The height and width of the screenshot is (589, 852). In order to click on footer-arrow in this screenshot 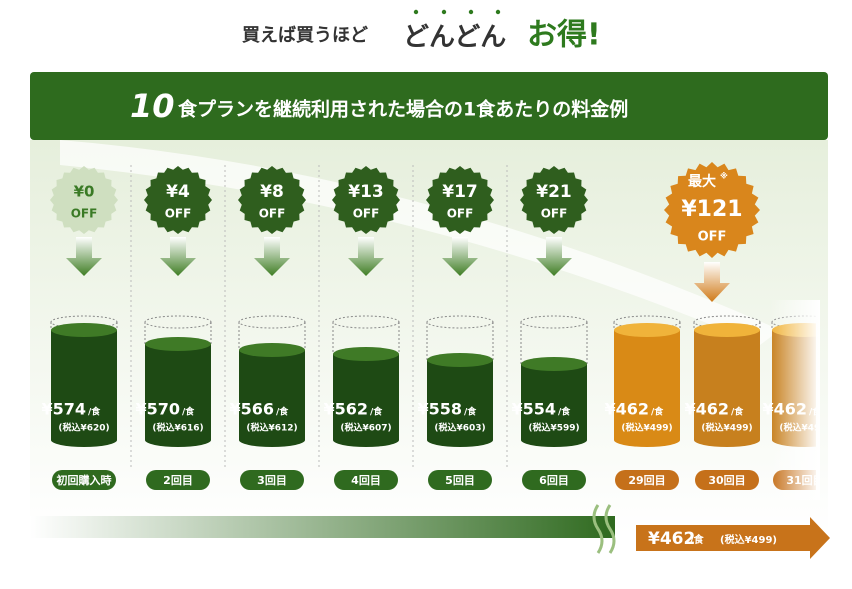, I will do `click(733, 538)`.